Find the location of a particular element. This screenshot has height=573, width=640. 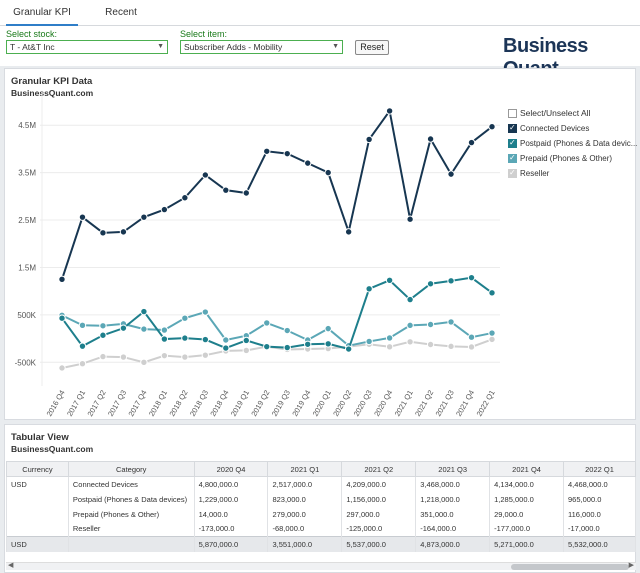

legend-label: Connected Devices is located at coordinates (555, 128).